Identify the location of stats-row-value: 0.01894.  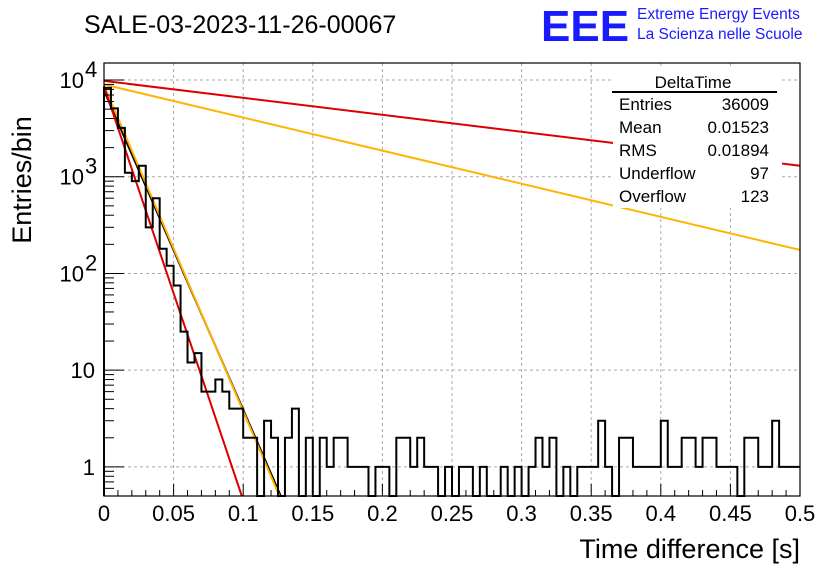
(738, 150).